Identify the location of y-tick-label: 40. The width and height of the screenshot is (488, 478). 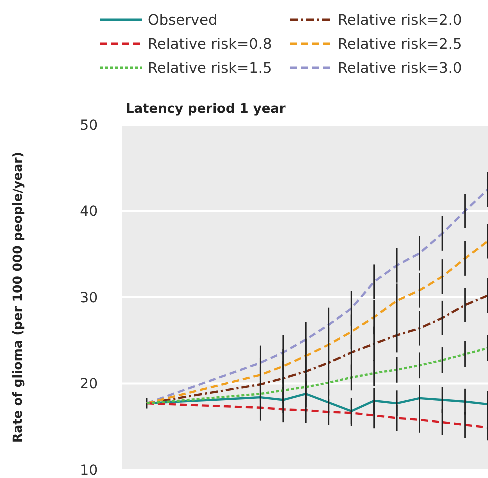
(89, 212).